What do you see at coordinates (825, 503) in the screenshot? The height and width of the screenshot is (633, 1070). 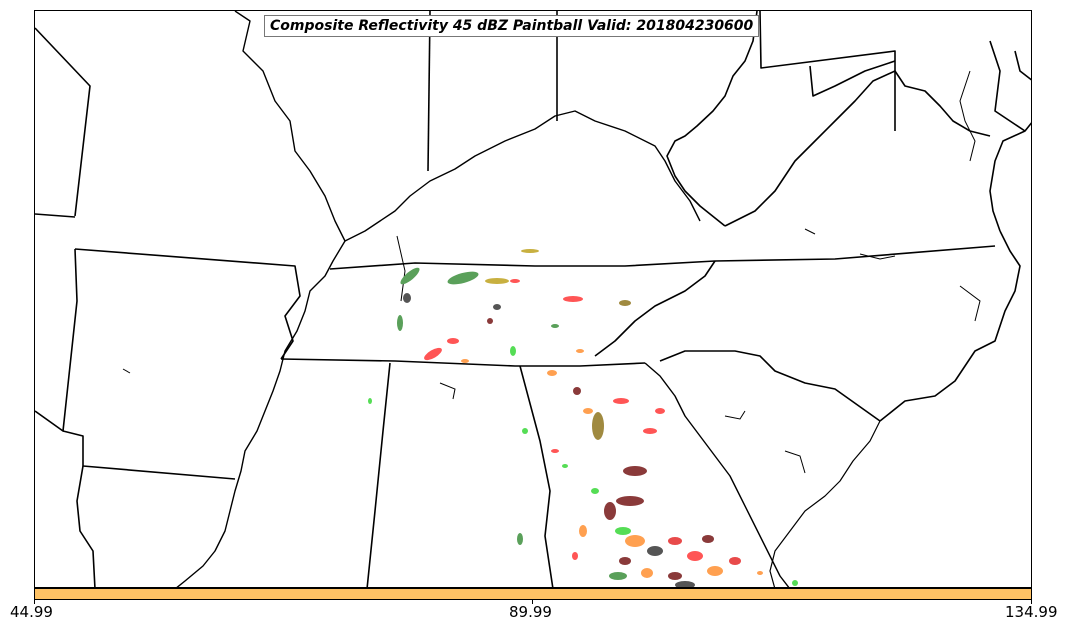 I see `sc-coast` at bounding box center [825, 503].